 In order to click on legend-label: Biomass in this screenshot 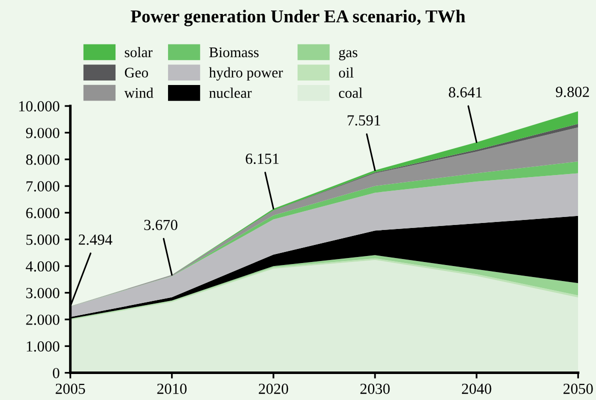, I will do `click(234, 52)`.